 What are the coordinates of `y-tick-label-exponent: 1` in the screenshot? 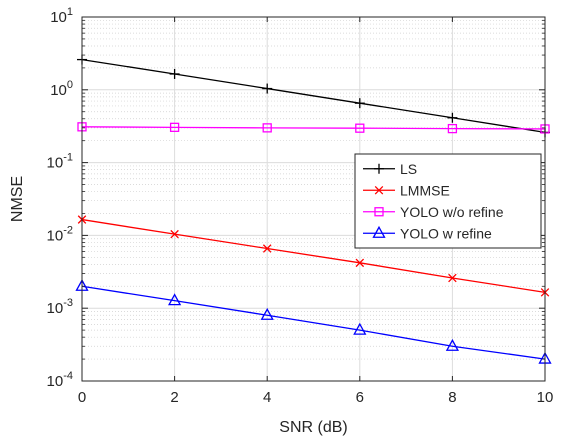 It's located at (70, 12).